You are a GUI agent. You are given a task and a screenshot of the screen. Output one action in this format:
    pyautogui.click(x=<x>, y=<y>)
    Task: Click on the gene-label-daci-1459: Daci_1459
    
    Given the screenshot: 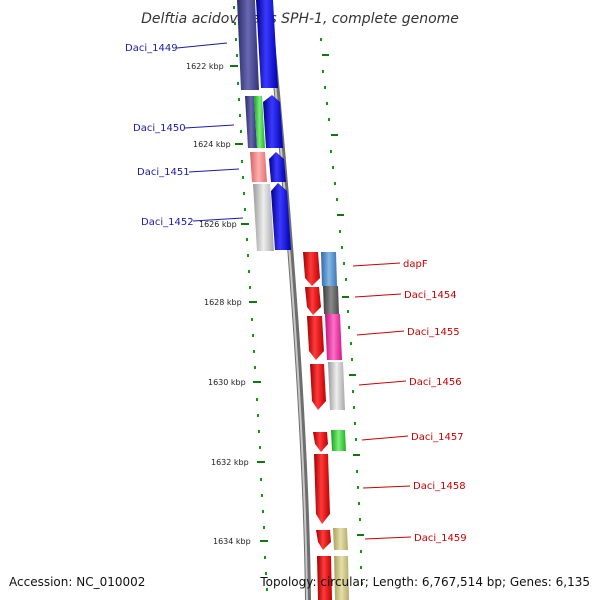 What is the action you would take?
    pyautogui.click(x=440, y=538)
    